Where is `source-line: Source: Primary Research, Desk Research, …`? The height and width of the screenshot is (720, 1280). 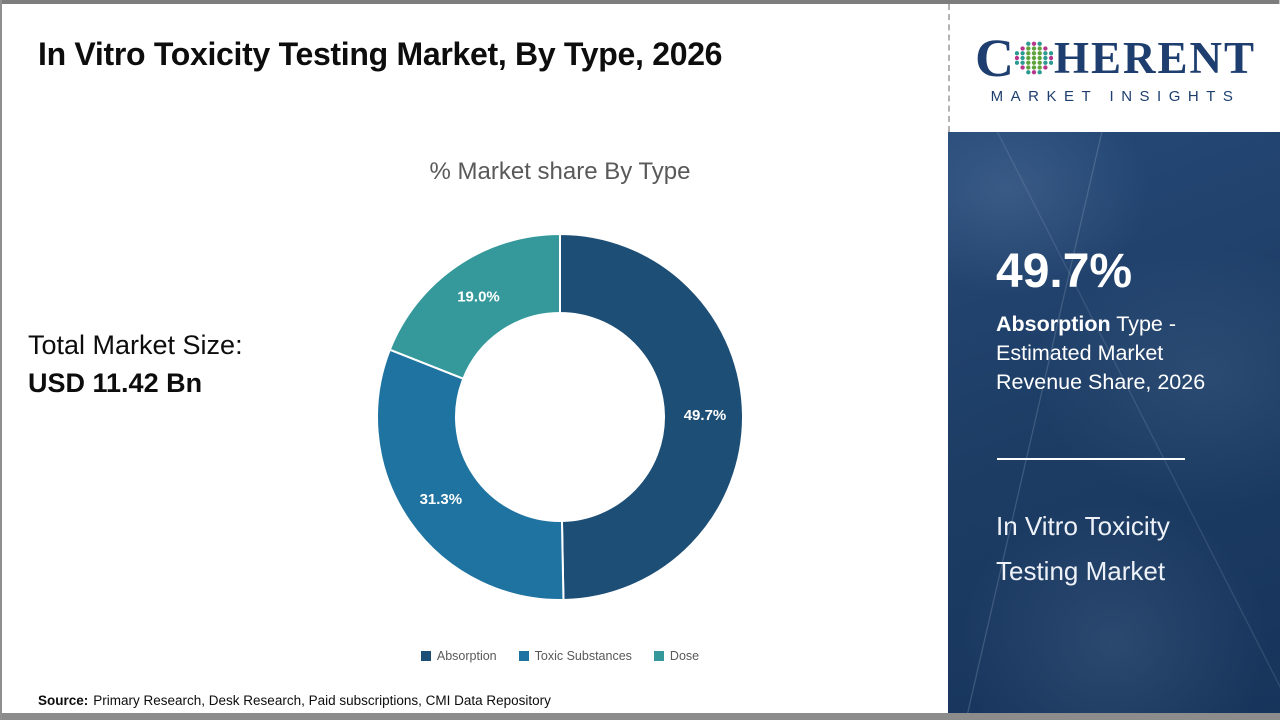
source-line: Source: Primary Research, Desk Research, … is located at coordinates (294, 700).